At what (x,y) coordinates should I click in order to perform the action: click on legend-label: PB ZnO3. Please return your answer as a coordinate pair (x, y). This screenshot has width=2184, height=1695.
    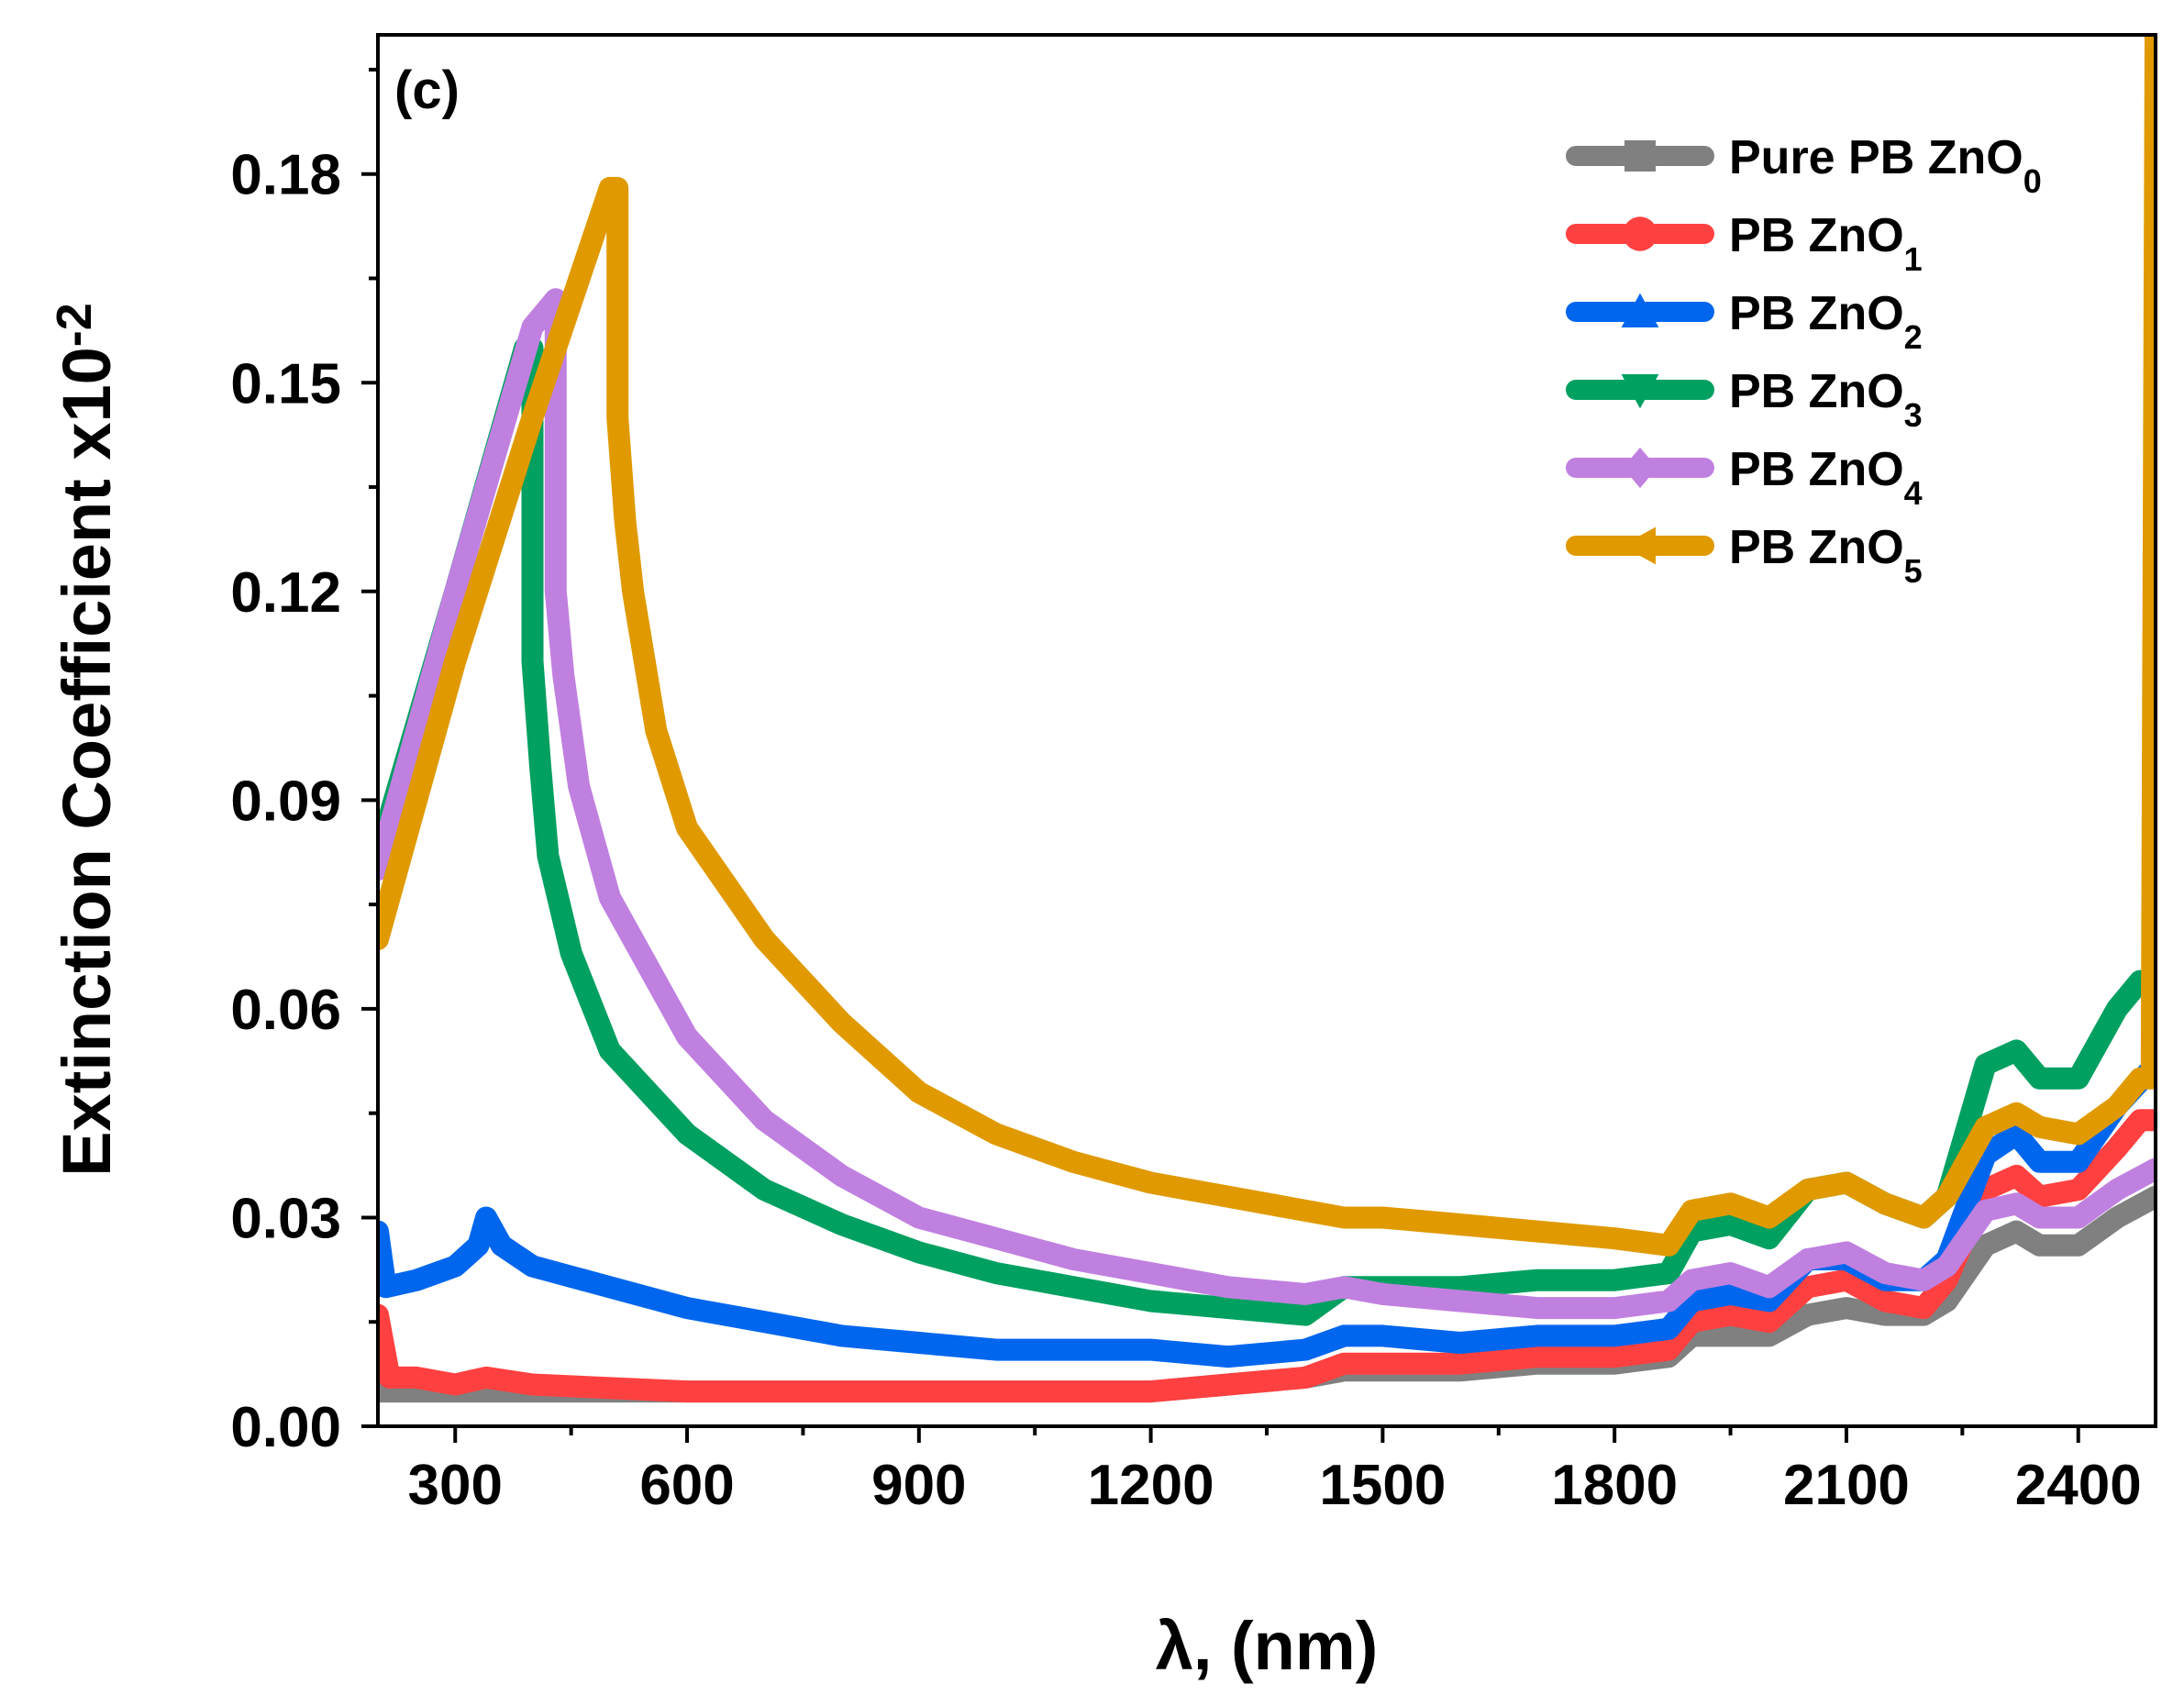
    Looking at the image, I should click on (1826, 400).